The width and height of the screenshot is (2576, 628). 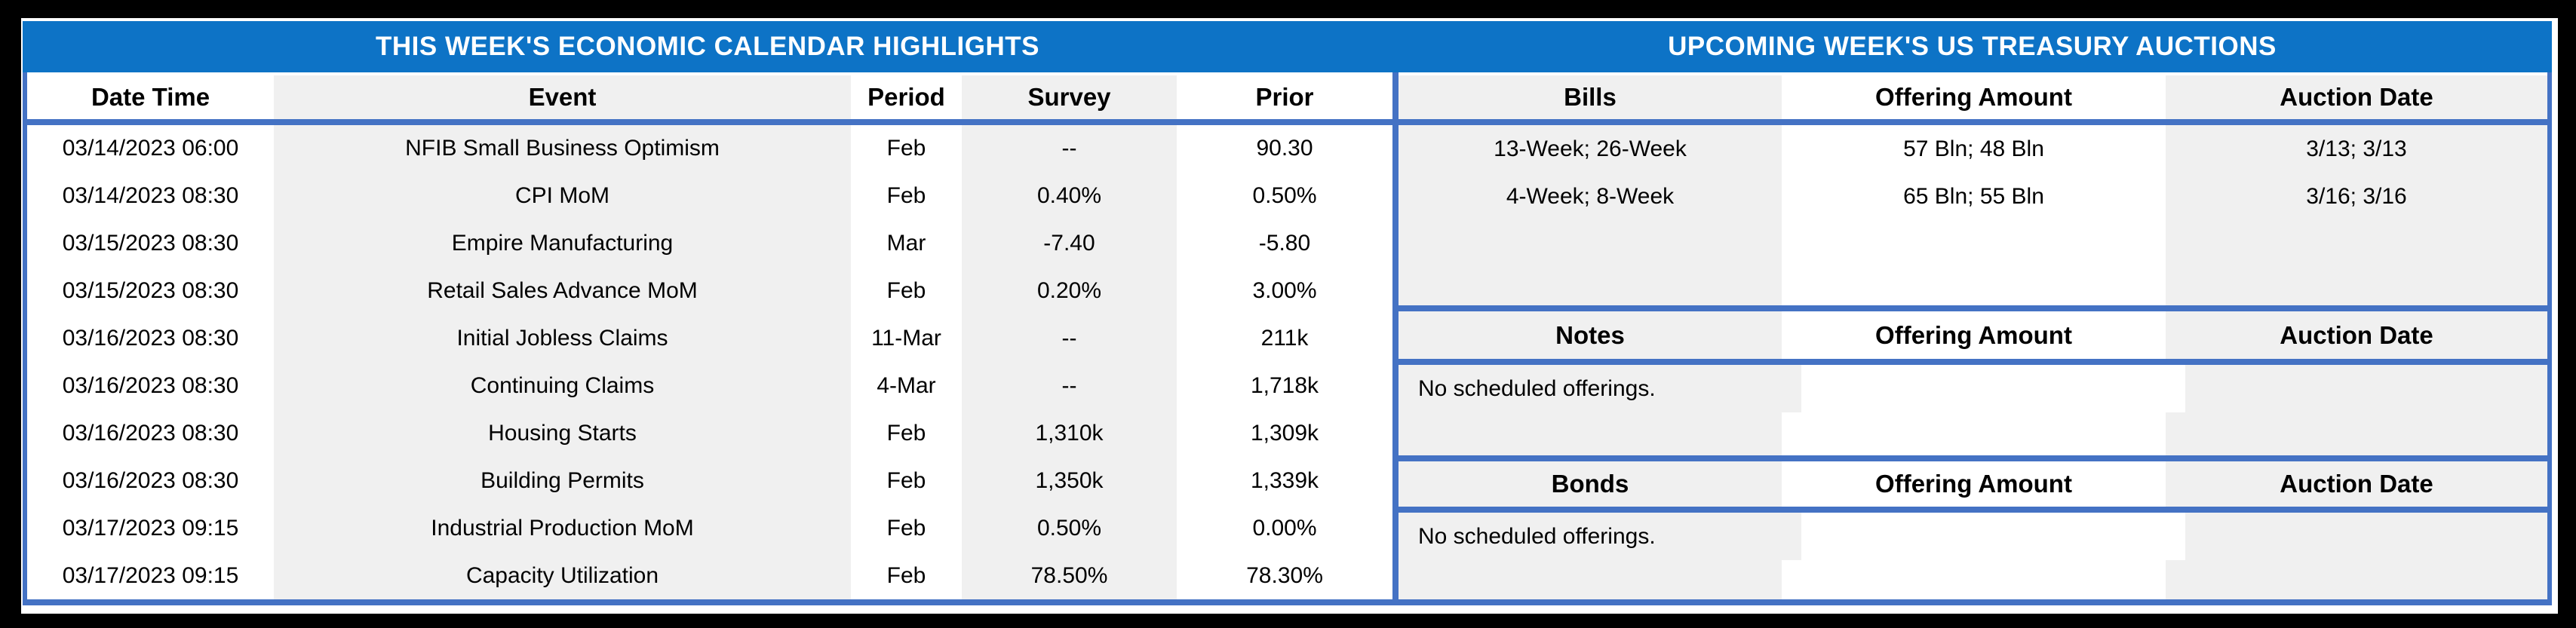 I want to click on calendar-cell-prior: 3.00%, so click(x=1284, y=291).